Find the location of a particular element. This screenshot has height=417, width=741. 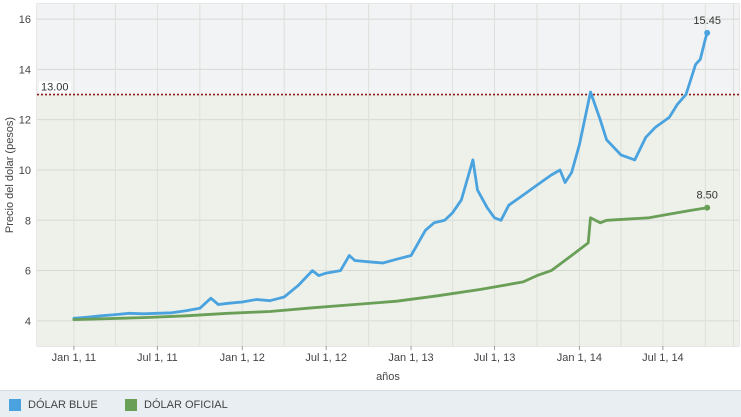

x-tick-label: Jan 1, 11 is located at coordinates (74, 358).